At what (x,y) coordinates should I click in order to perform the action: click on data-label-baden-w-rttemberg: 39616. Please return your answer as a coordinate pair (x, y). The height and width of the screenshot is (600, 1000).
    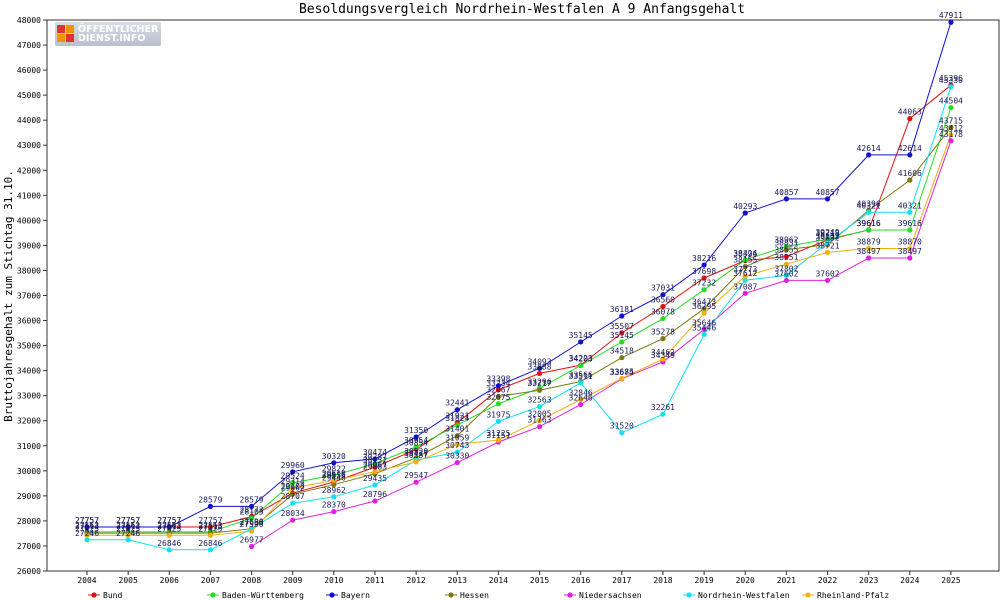
    Looking at the image, I should click on (869, 223).